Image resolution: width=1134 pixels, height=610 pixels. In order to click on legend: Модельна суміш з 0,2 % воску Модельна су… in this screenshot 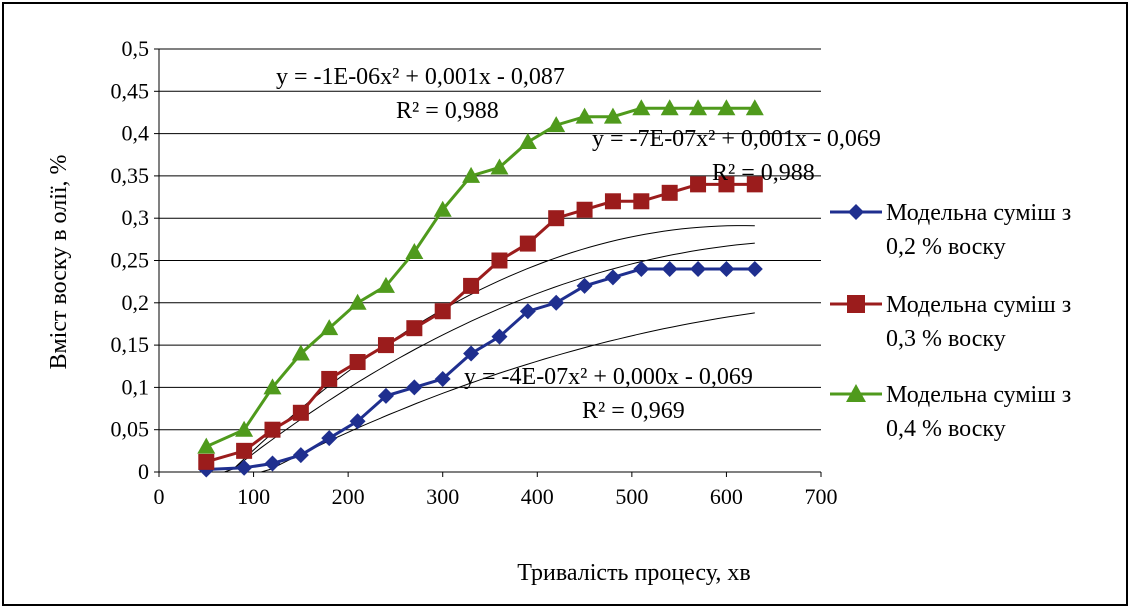, I will do `click(950, 321)`.